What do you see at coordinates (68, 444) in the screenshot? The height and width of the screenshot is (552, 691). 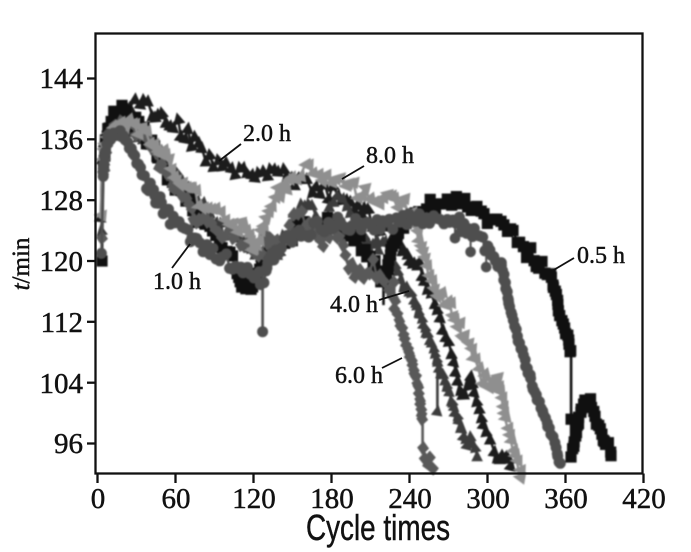 I see `svg-text: 96` at bounding box center [68, 444].